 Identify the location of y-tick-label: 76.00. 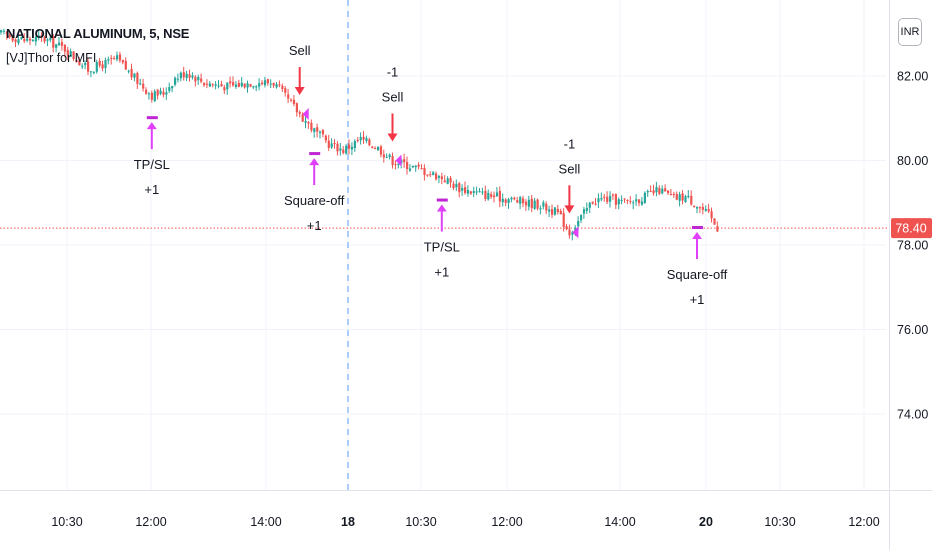
(912, 330).